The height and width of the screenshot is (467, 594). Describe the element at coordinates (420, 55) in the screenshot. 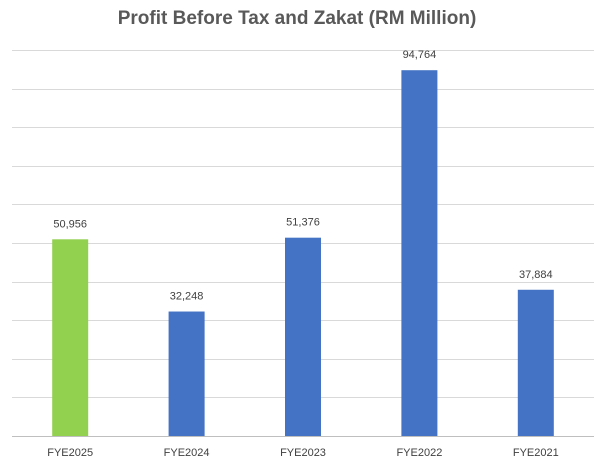

I see `data-label-fye2022: 94,764` at that location.